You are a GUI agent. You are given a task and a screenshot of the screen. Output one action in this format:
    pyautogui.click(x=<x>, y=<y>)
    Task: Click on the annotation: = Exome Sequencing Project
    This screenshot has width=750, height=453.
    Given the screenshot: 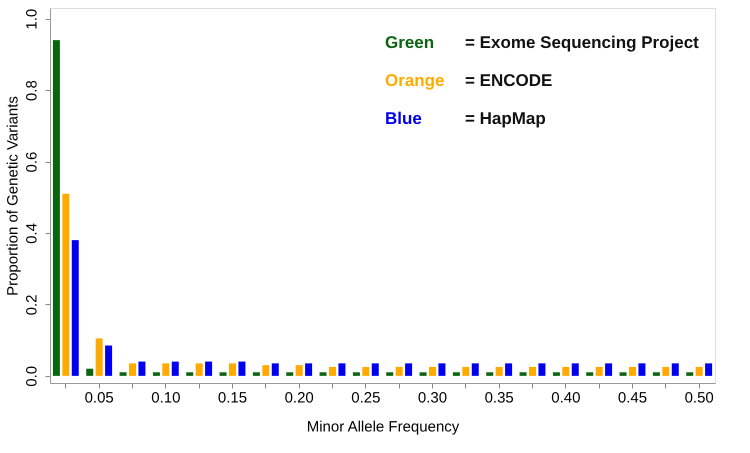 What is the action you would take?
    pyautogui.click(x=582, y=42)
    